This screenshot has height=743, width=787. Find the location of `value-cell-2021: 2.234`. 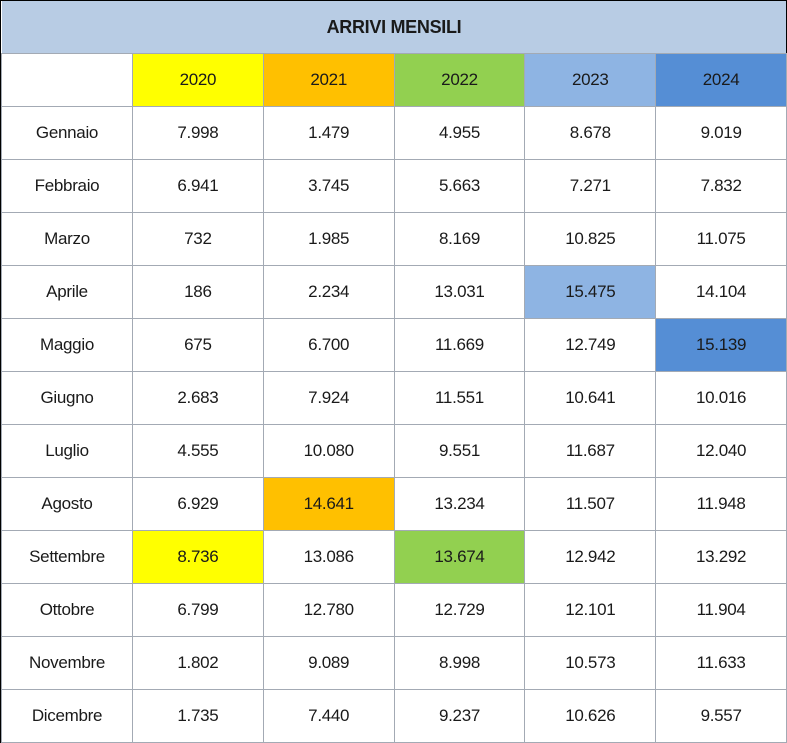

value-cell-2021: 2.234 is located at coordinates (328, 292).